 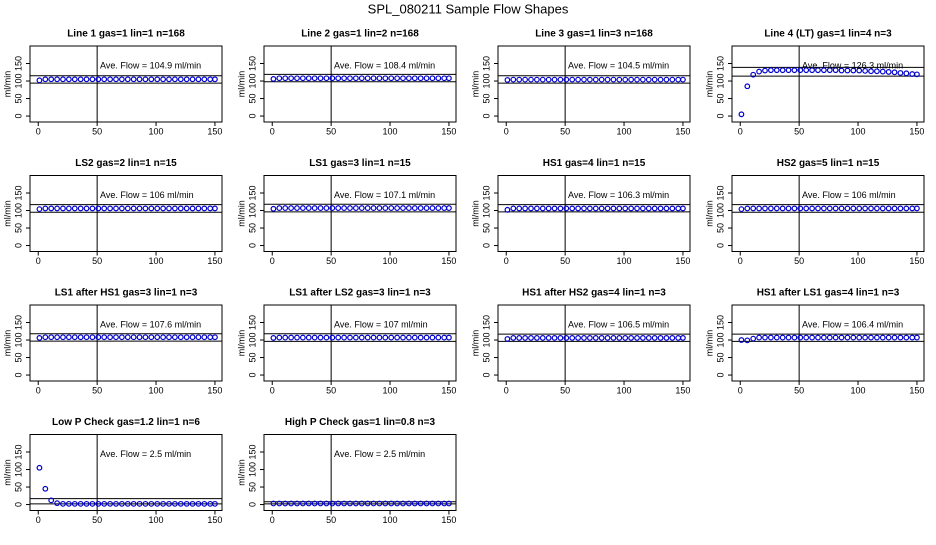 What do you see at coordinates (38, 520) in the screenshot?
I see `x-tick-label: 0` at bounding box center [38, 520].